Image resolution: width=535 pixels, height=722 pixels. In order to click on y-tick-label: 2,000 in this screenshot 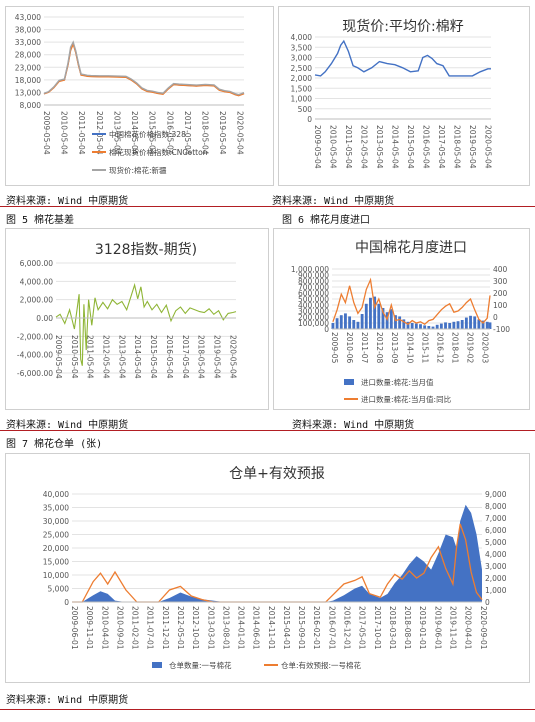, I will do `click(302, 78)`.